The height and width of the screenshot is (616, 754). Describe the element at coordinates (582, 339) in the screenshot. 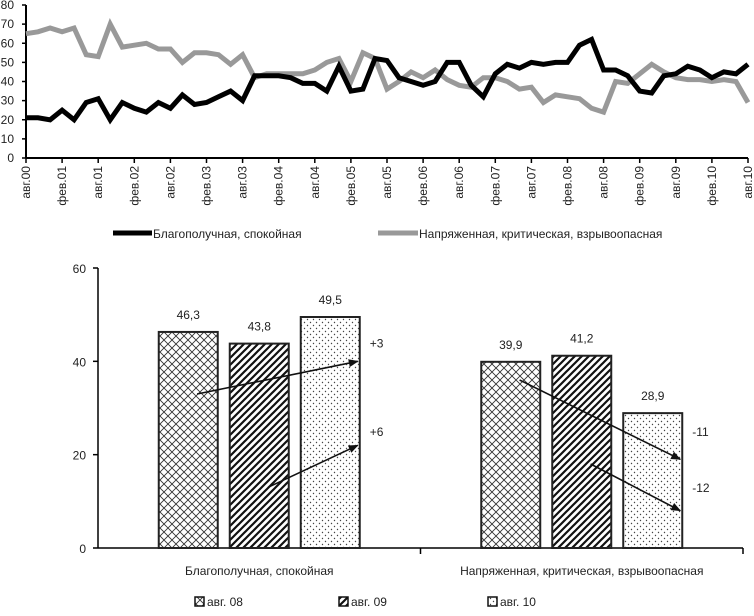

I see `bar-value-label: 41,2` at that location.